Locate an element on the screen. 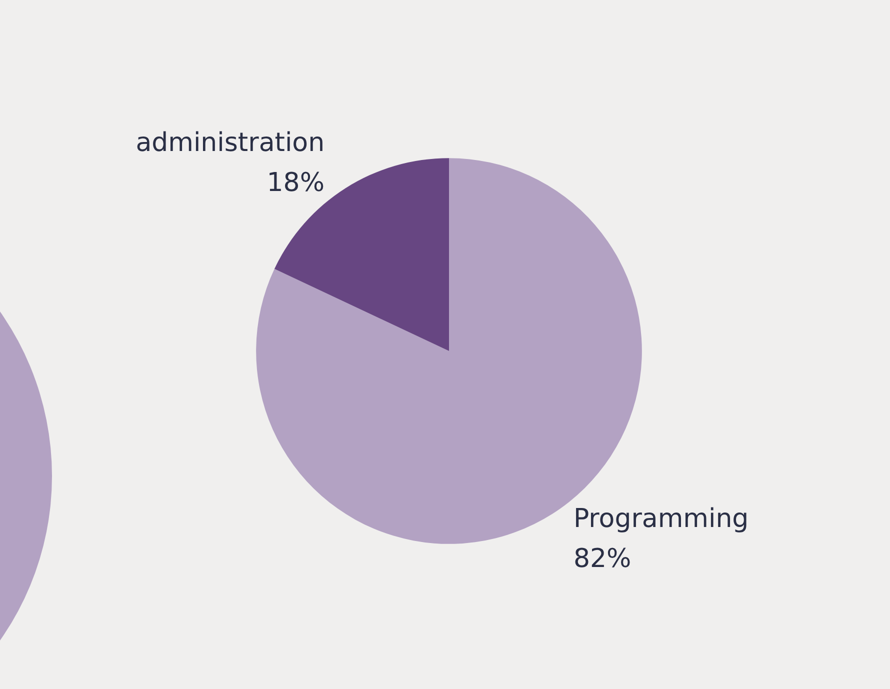 The height and width of the screenshot is (689, 890). data-label: 82% is located at coordinates (602, 559).